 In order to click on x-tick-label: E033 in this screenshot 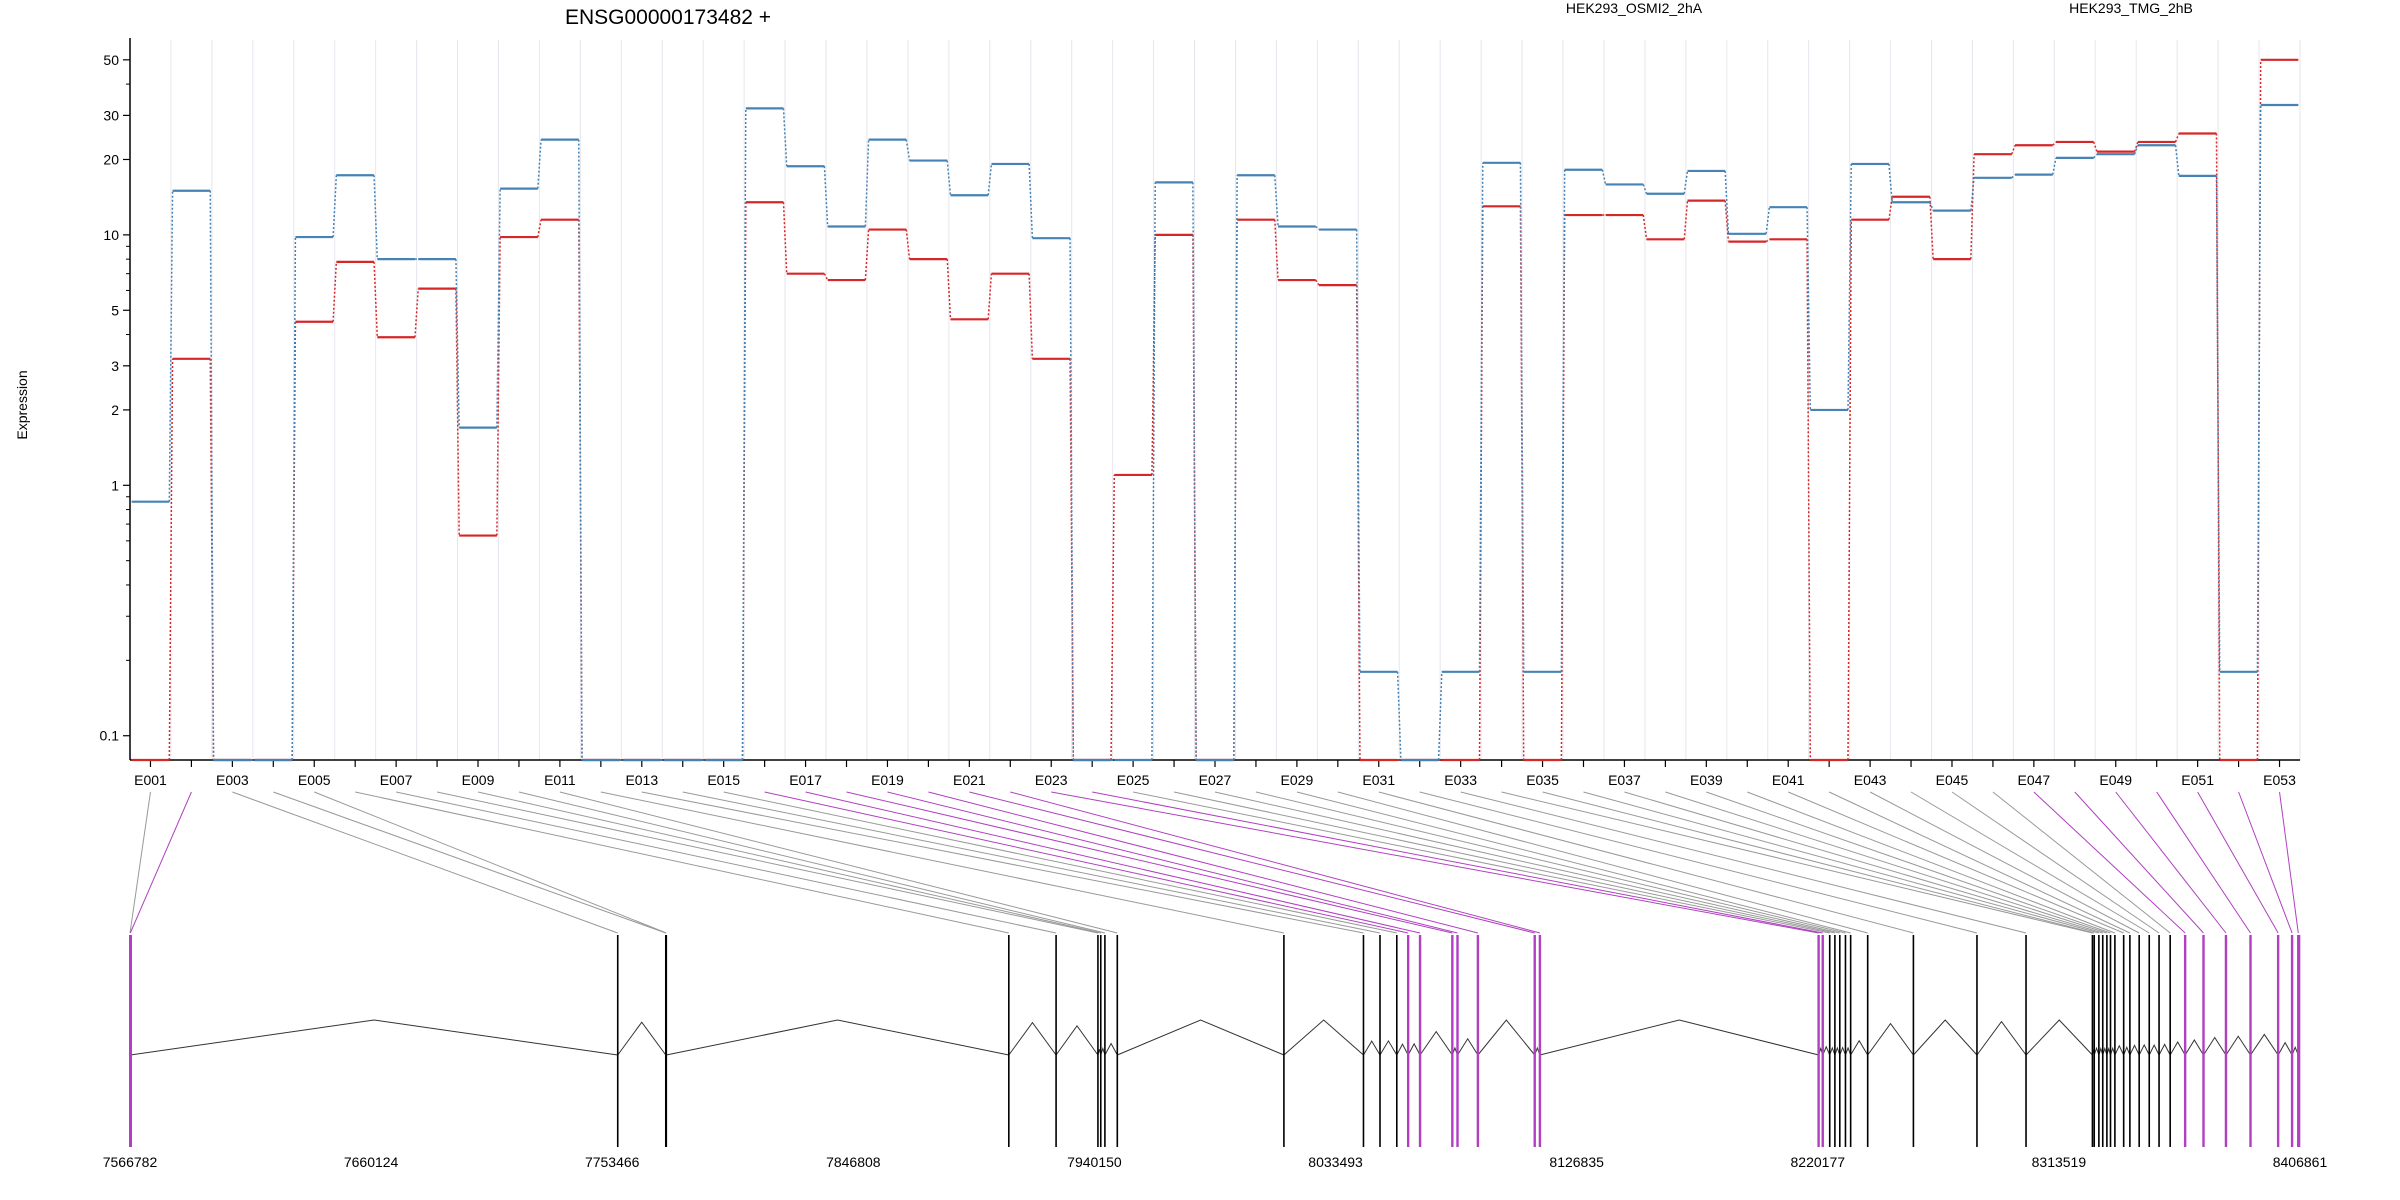, I will do `click(1460, 780)`.